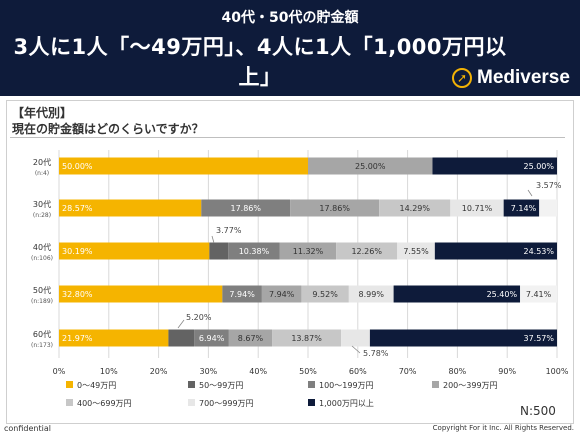 The width and height of the screenshot is (580, 435). What do you see at coordinates (42, 334) in the screenshot?
I see `category-label: 60代` at bounding box center [42, 334].